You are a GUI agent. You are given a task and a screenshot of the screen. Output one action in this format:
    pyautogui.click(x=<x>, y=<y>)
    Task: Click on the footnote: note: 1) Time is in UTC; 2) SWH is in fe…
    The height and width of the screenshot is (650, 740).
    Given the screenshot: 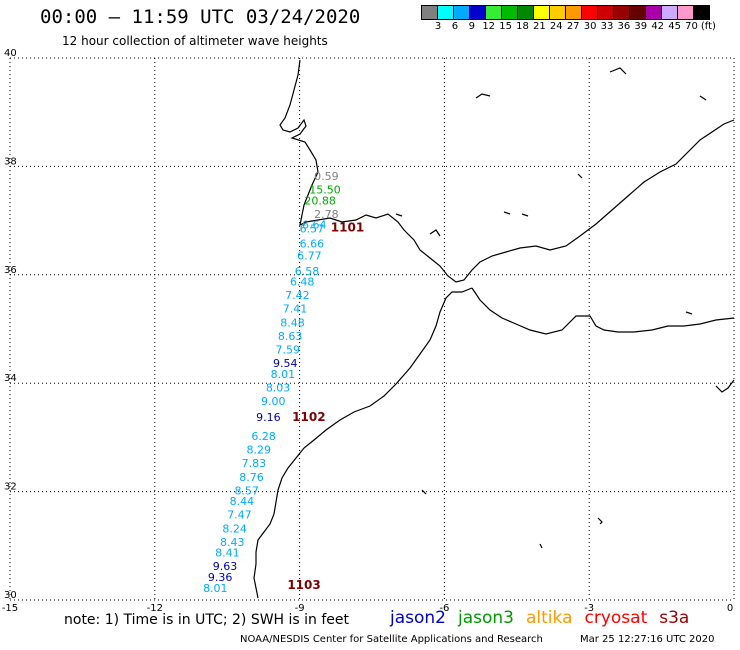 What is the action you would take?
    pyautogui.click(x=207, y=620)
    